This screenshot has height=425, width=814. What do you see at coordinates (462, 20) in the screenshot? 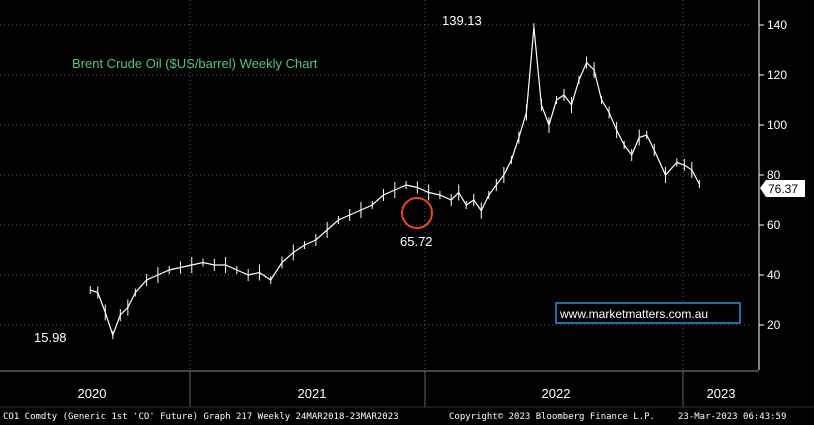
I see `annotation-high: 139.13` at bounding box center [462, 20].